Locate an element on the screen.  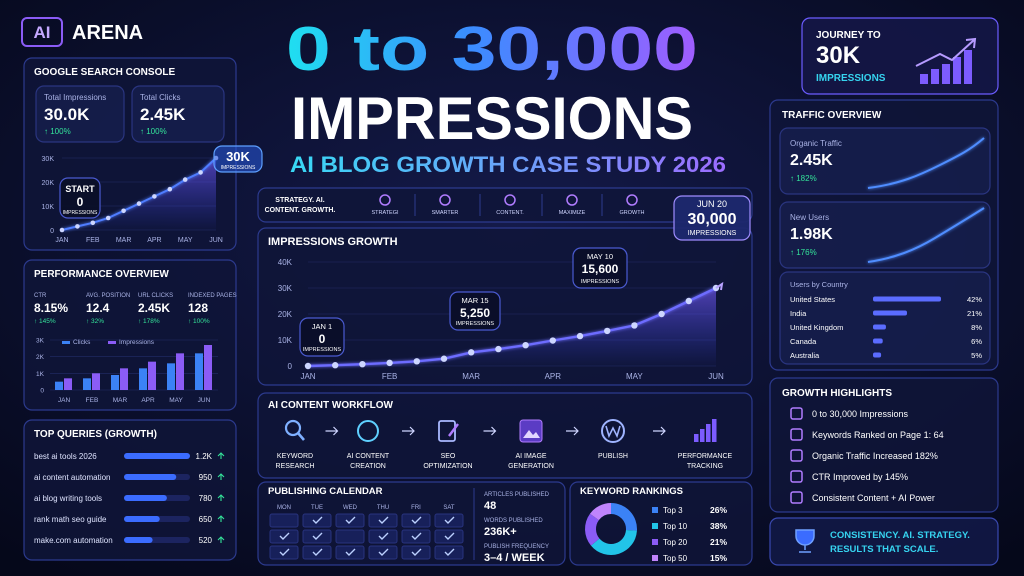
legend-label: Clicks is located at coordinates (82, 342).